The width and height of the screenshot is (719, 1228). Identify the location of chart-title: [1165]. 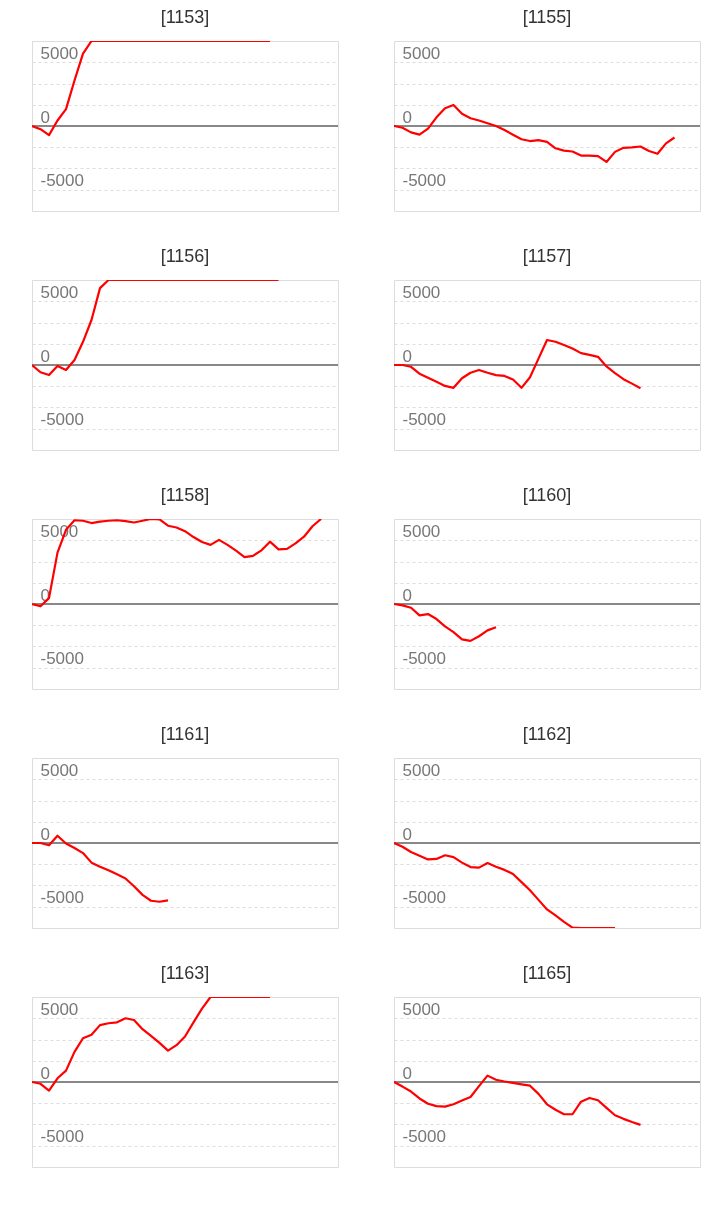
(547, 973).